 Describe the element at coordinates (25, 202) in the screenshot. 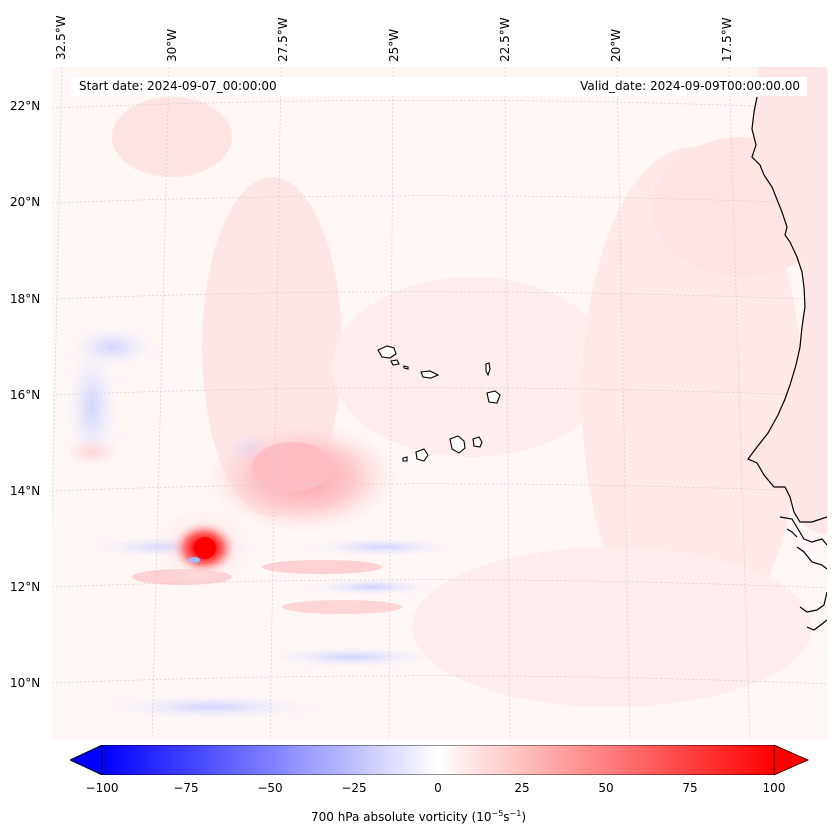

I see `lat-label-20n: 20°N` at that location.